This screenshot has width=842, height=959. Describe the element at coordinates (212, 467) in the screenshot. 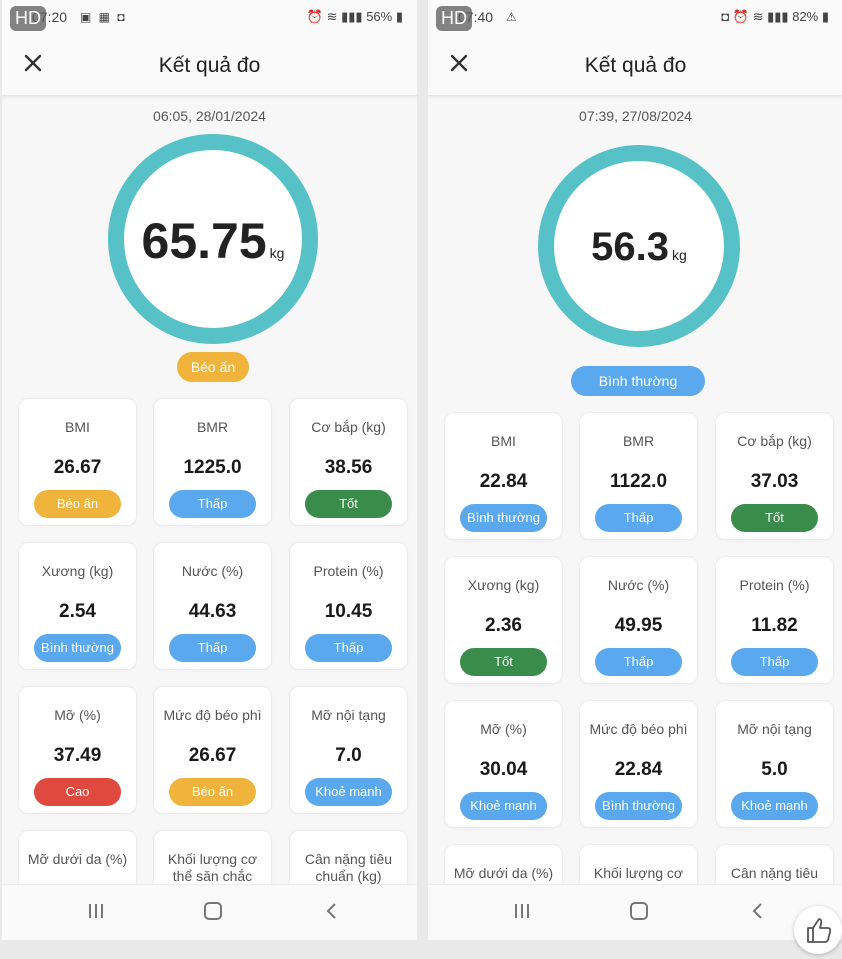

I see `metric-value: 1225.0` at that location.